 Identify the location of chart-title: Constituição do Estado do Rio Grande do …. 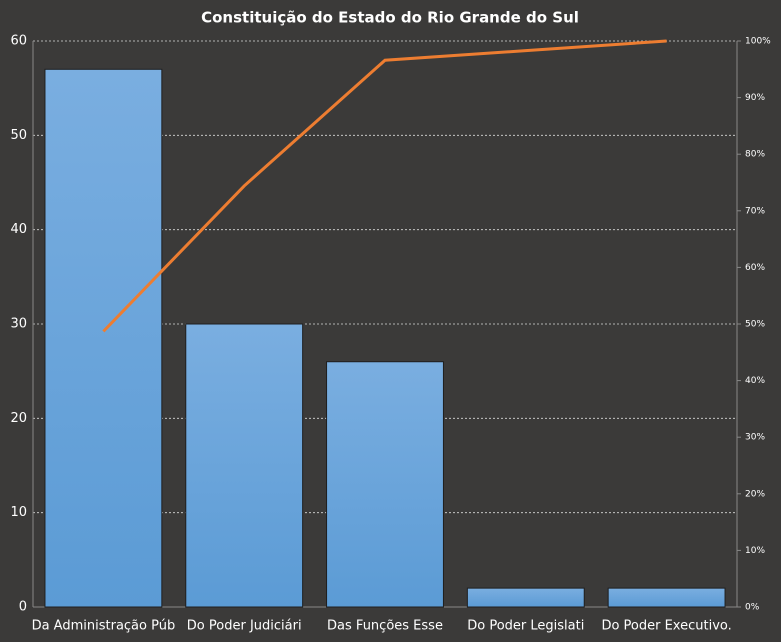
(390, 18).